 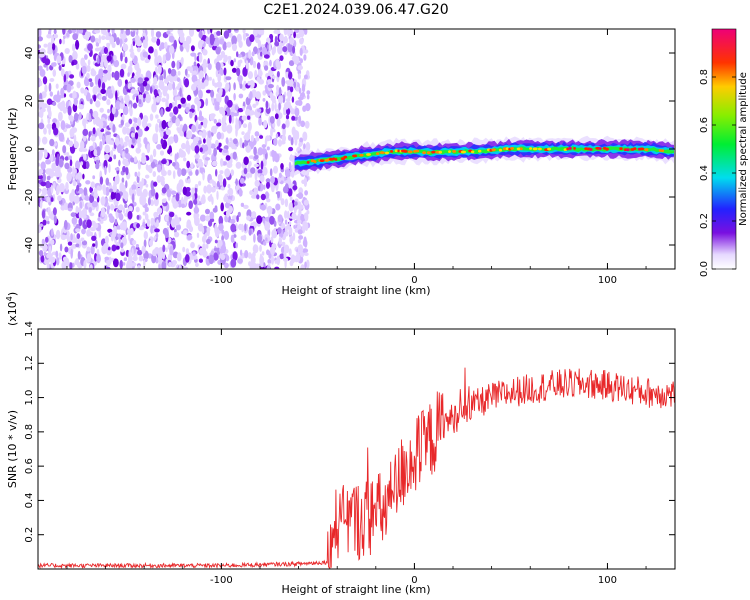 What do you see at coordinates (29, 432) in the screenshot?
I see `snr-ytick-label: 0.8` at bounding box center [29, 432].